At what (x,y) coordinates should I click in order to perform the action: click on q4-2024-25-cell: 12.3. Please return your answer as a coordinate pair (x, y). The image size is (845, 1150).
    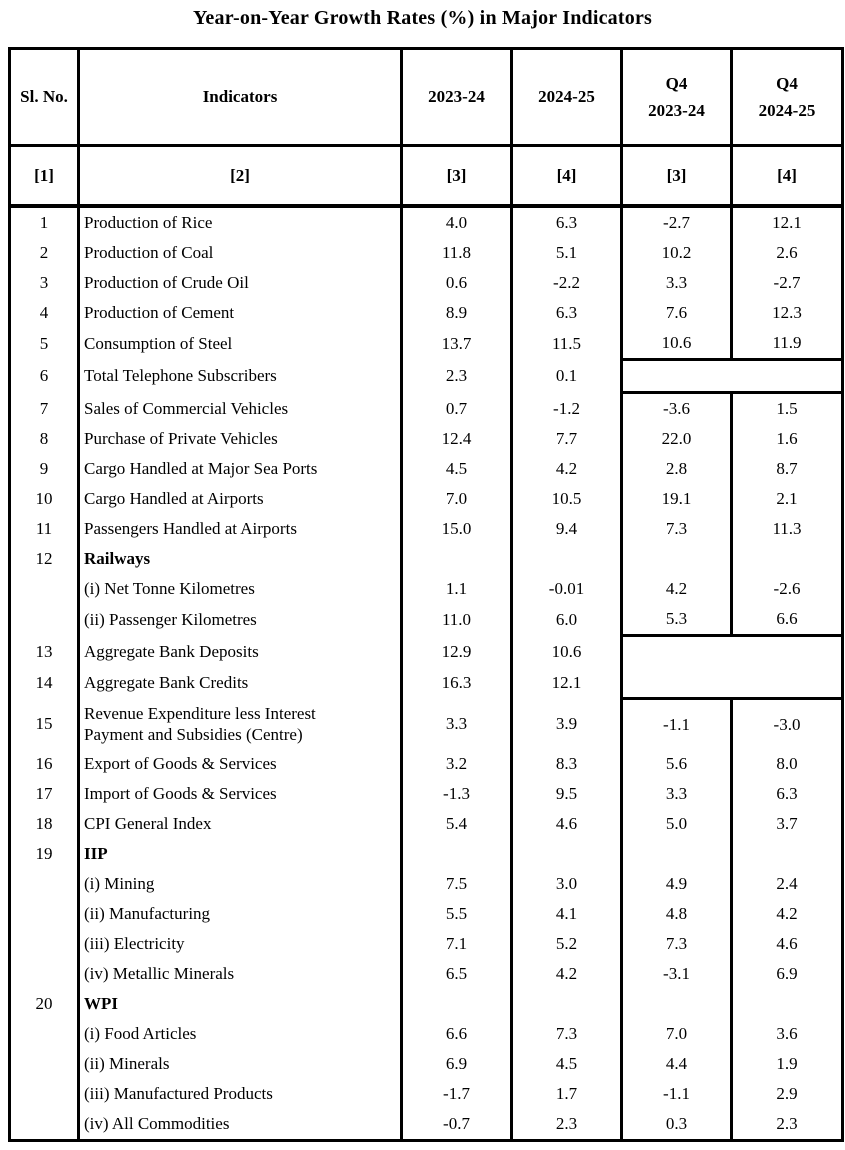
    Looking at the image, I should click on (787, 313).